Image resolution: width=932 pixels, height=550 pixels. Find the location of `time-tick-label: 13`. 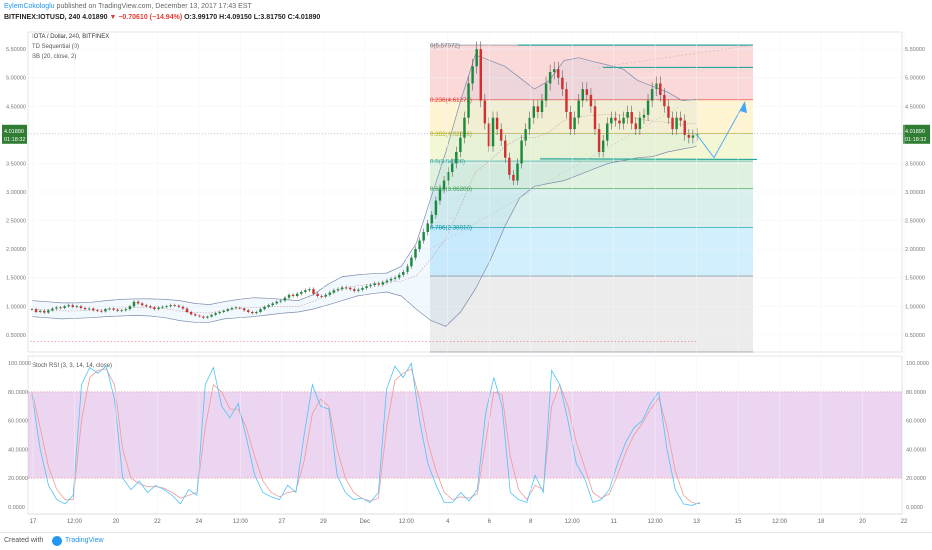

time-tick-label: 13 is located at coordinates (696, 522).